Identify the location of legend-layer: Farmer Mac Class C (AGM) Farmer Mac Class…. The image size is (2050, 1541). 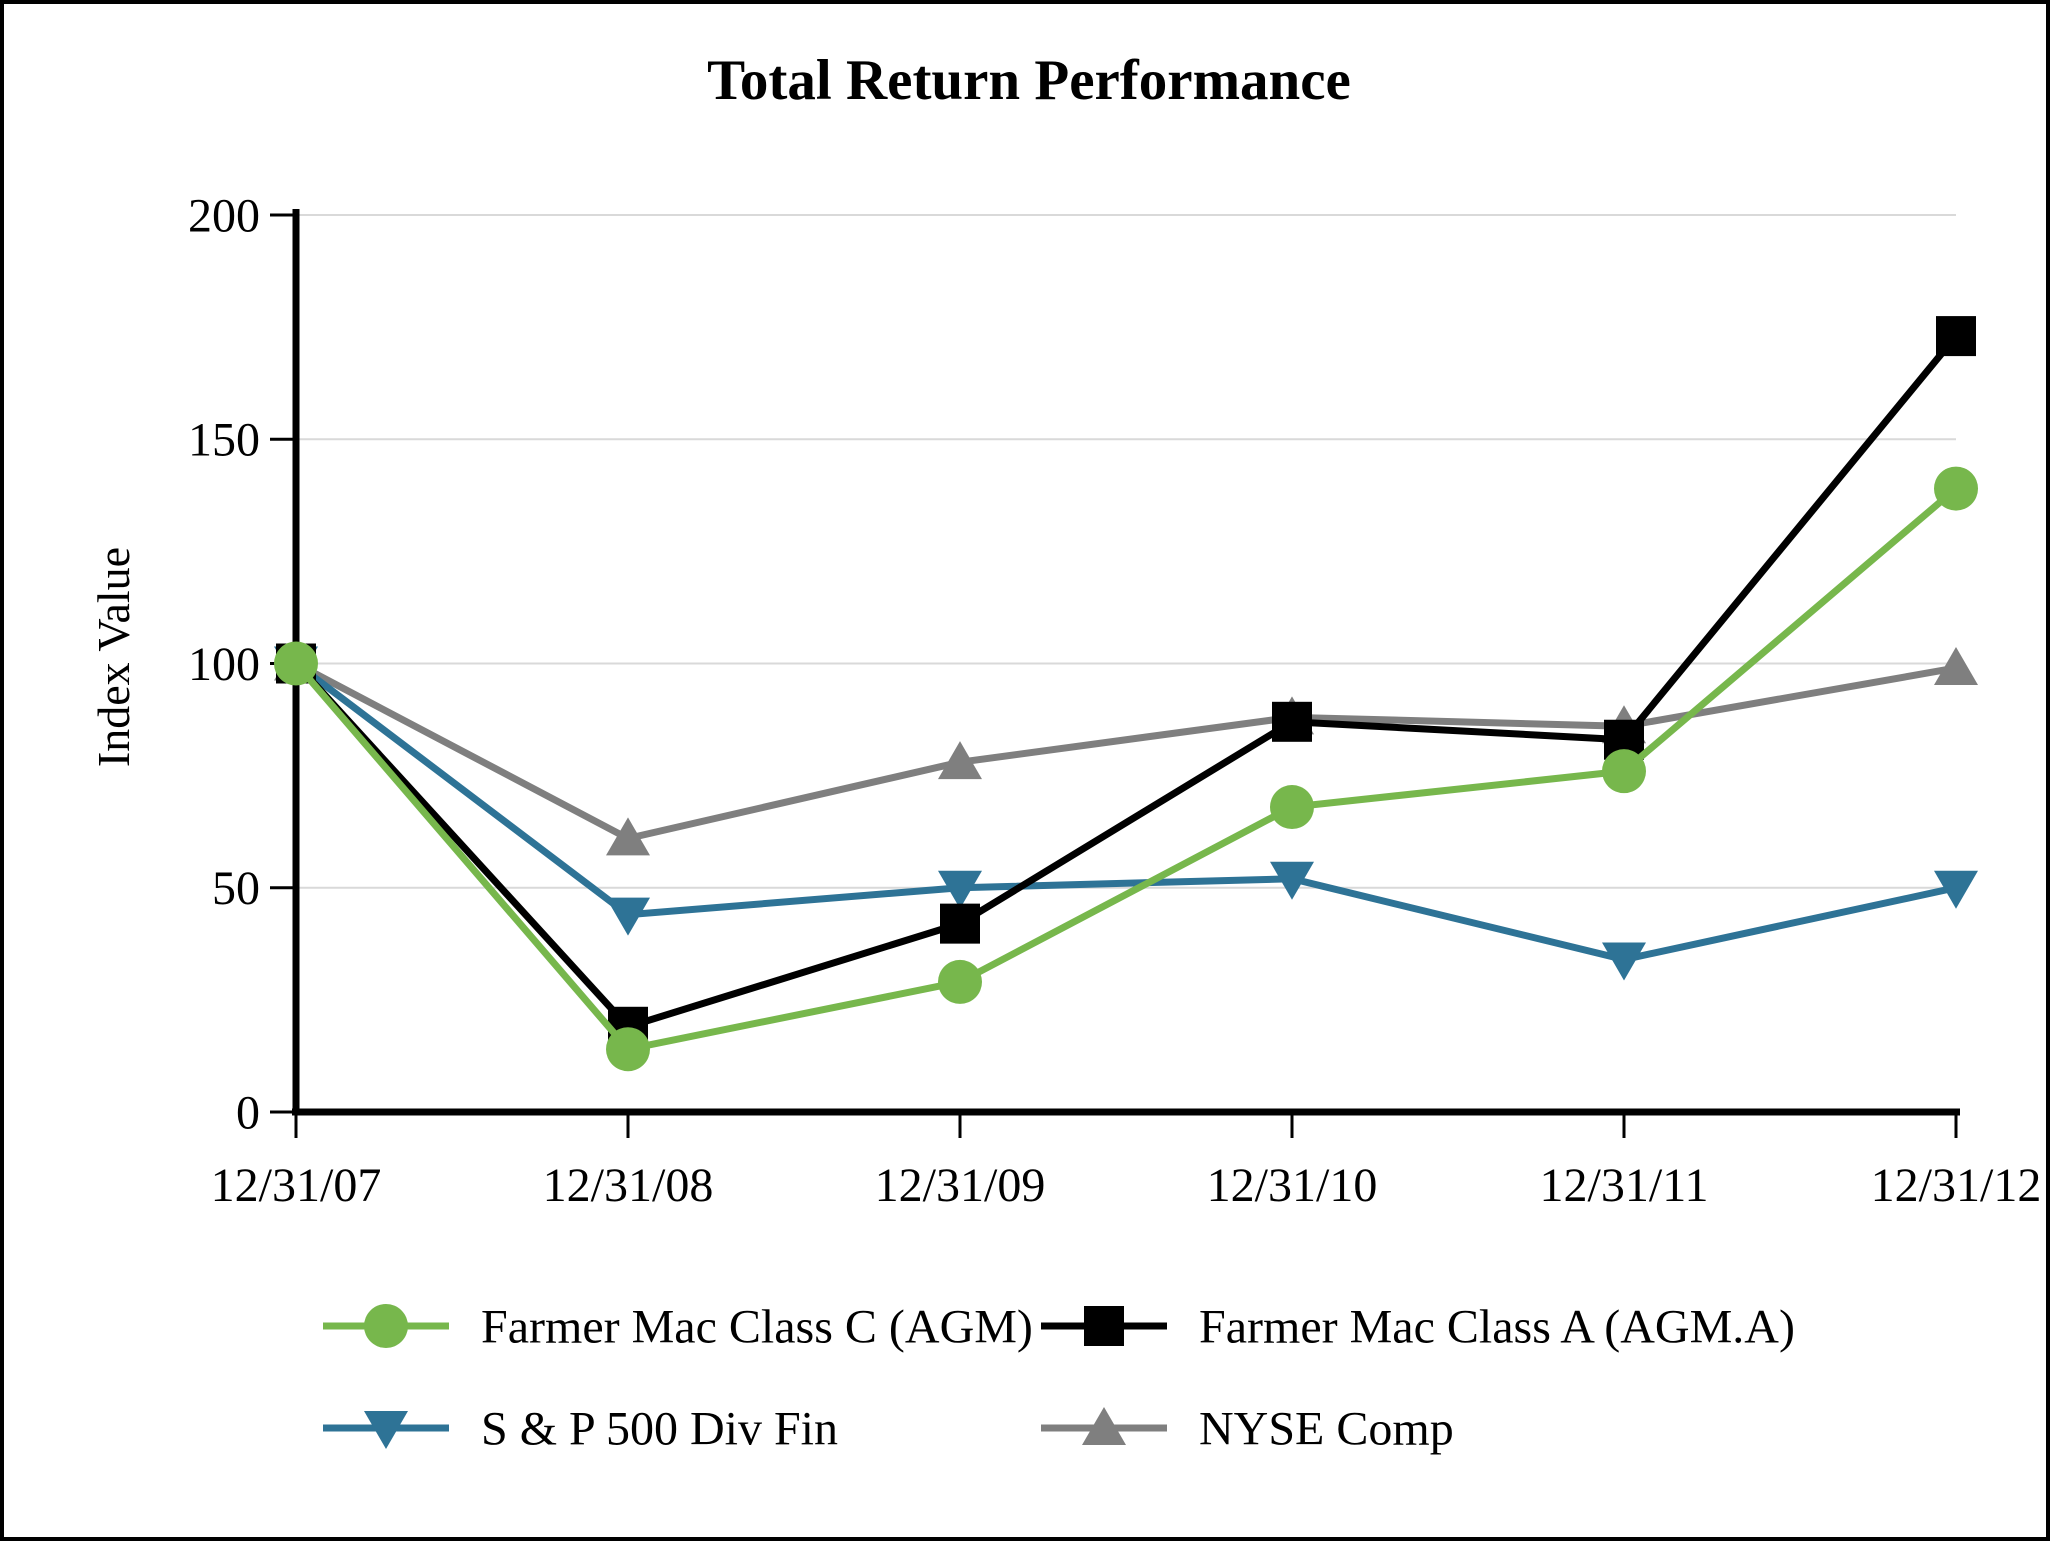
(1059, 1377).